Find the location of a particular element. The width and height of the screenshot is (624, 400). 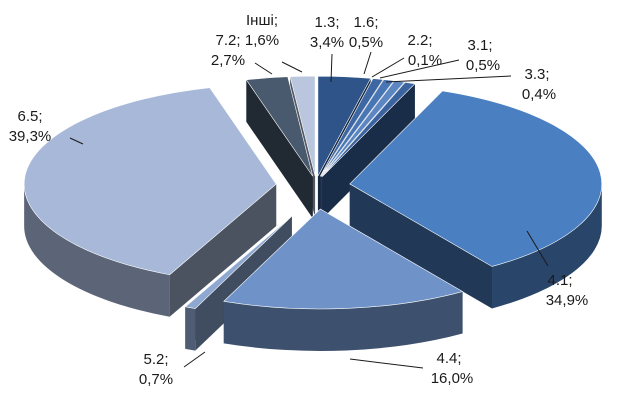

leader-line-6.5 is located at coordinates (76, 141).